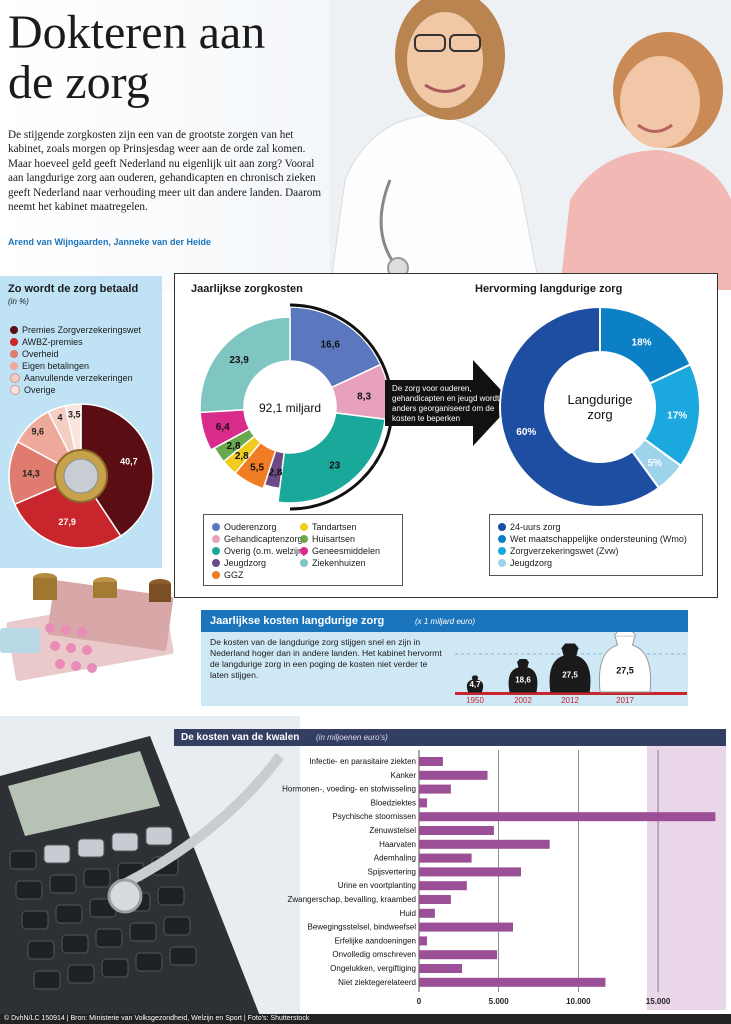 The width and height of the screenshot is (731, 1024). I want to click on zorgkosten-value-label-7: 6,4, so click(223, 427).